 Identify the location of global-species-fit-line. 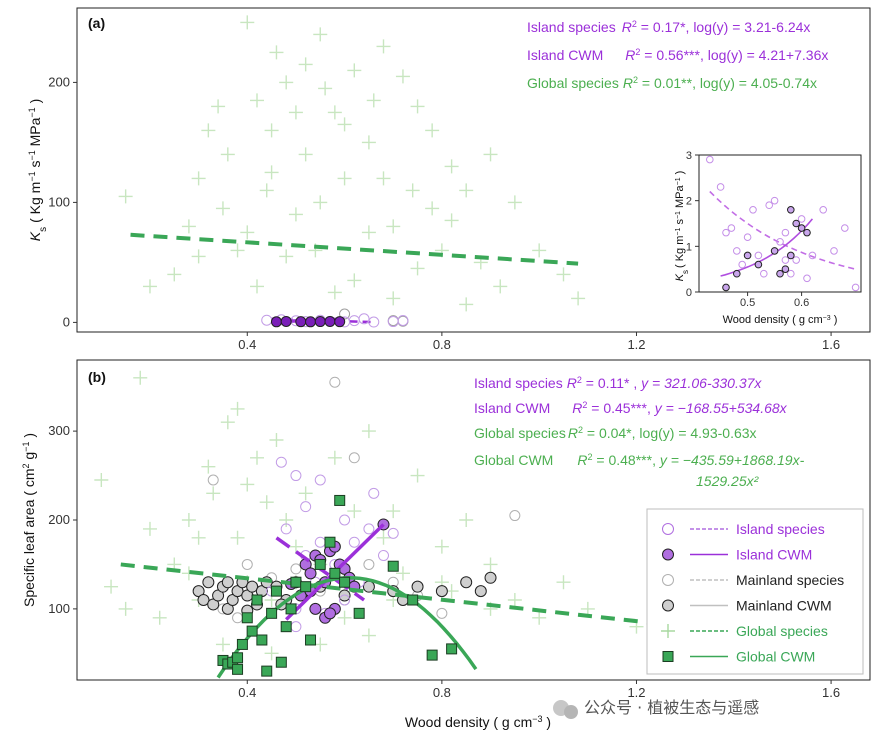
(432, 598).